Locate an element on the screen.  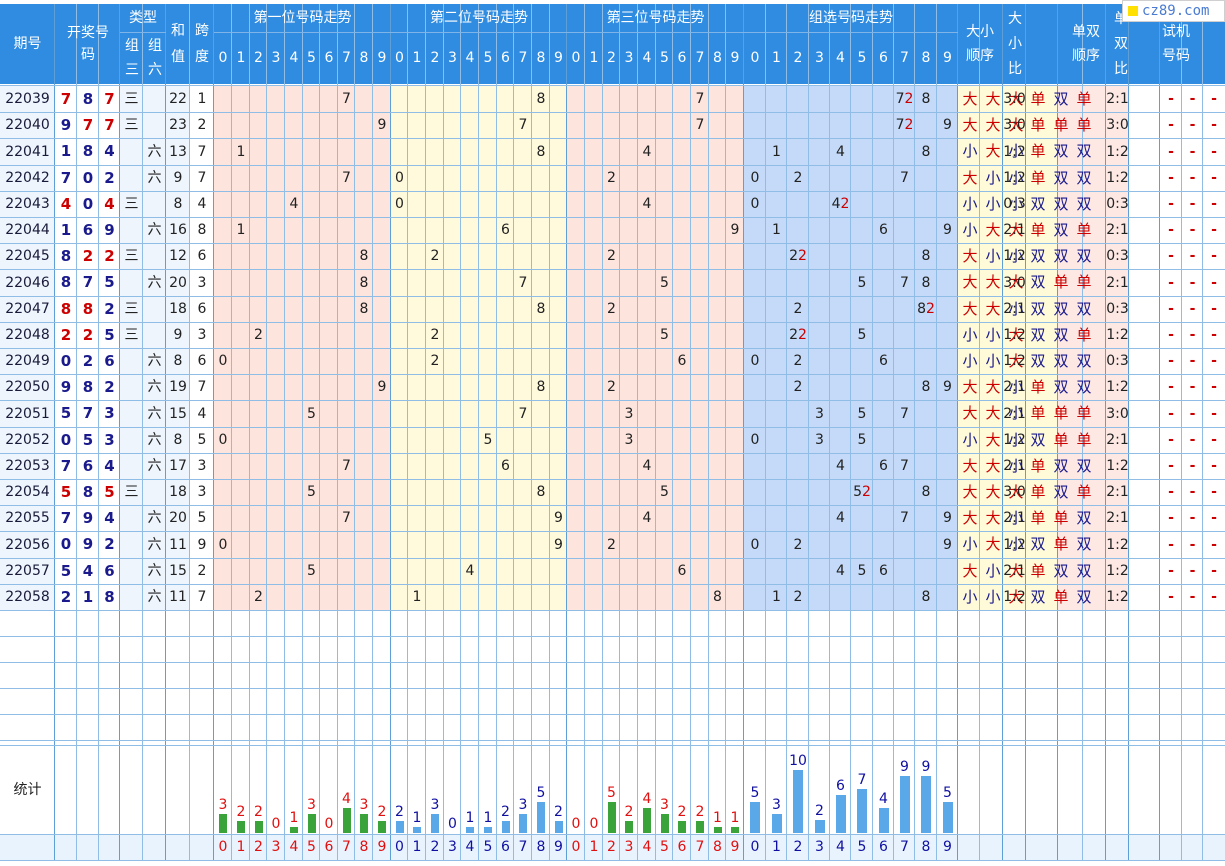
draw-digit: 1 is located at coordinates (88, 596).